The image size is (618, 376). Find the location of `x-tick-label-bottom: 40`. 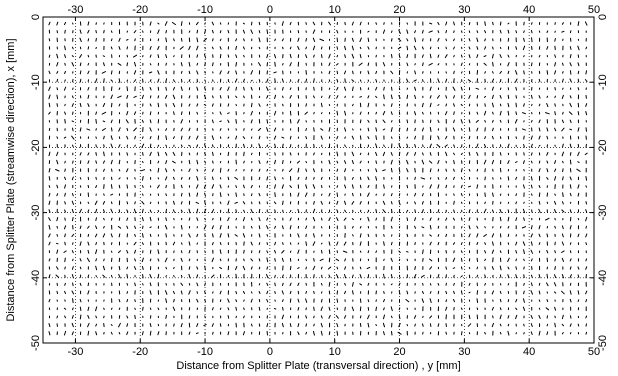

x-tick-label-bottom: 40 is located at coordinates (529, 352).